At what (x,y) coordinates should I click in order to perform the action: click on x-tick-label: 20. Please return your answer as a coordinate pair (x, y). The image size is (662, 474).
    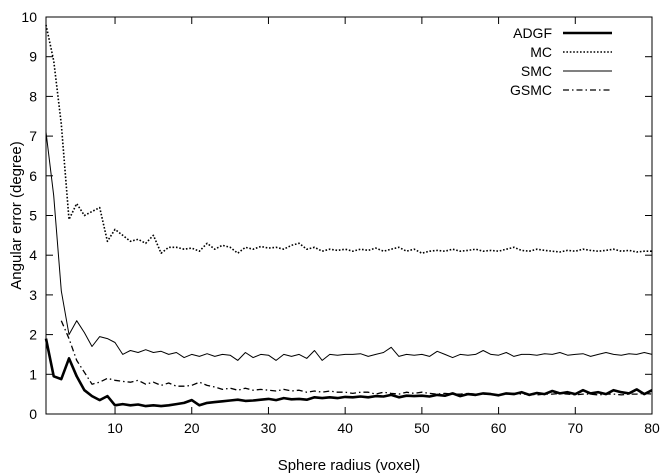
    Looking at the image, I should click on (192, 428).